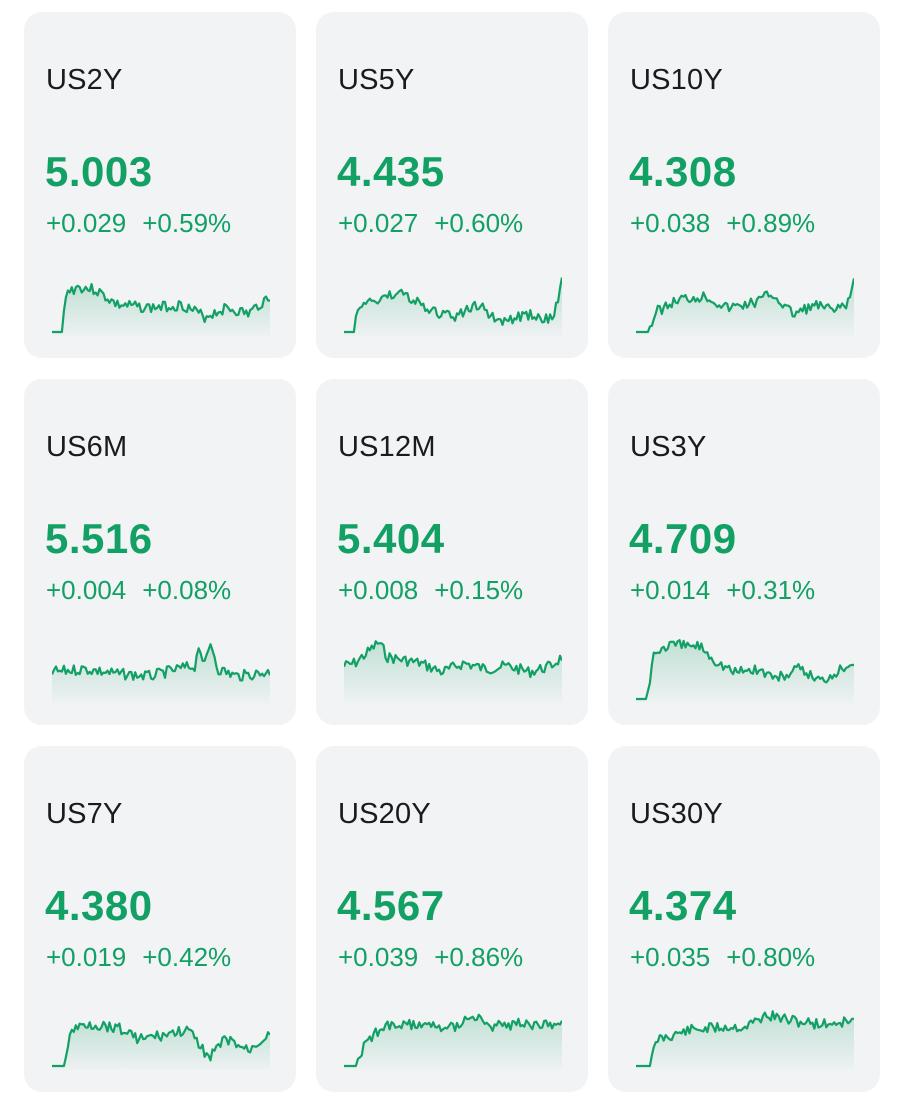 The width and height of the screenshot is (903, 1120). What do you see at coordinates (479, 957) in the screenshot?
I see `percent-change: +0.86%` at bounding box center [479, 957].